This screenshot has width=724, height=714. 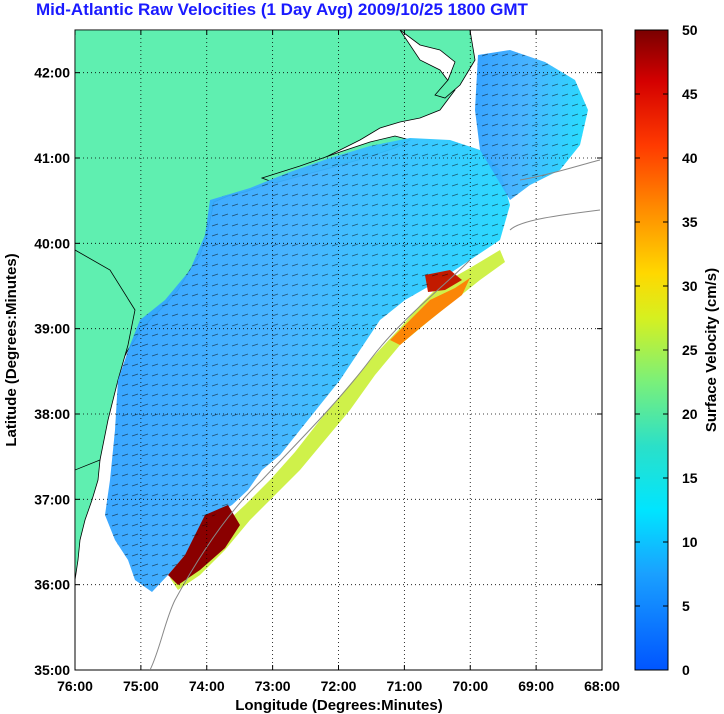 What do you see at coordinates (536, 686) in the screenshot?
I see `x-tick-label: 69:00` at bounding box center [536, 686].